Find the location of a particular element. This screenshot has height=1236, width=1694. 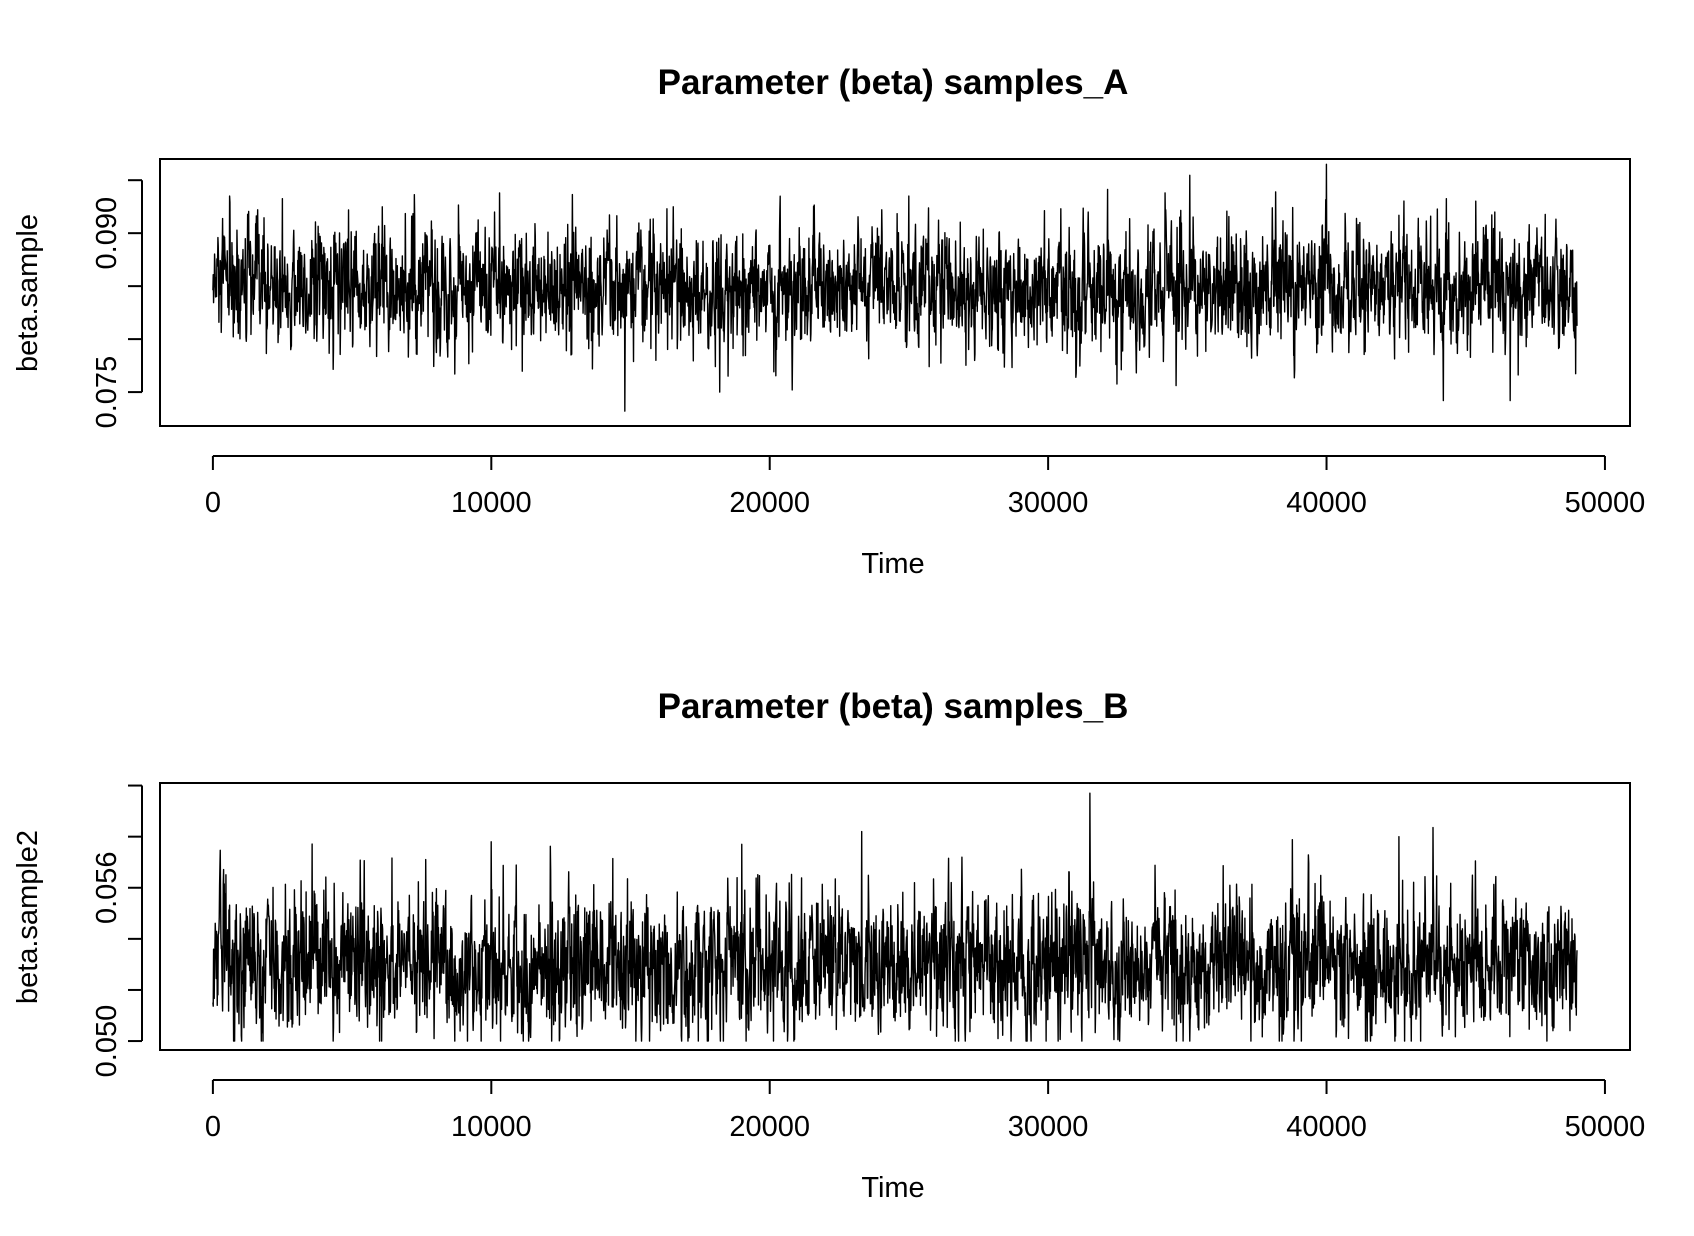

x-tick-label-b: 0 is located at coordinates (213, 1127).